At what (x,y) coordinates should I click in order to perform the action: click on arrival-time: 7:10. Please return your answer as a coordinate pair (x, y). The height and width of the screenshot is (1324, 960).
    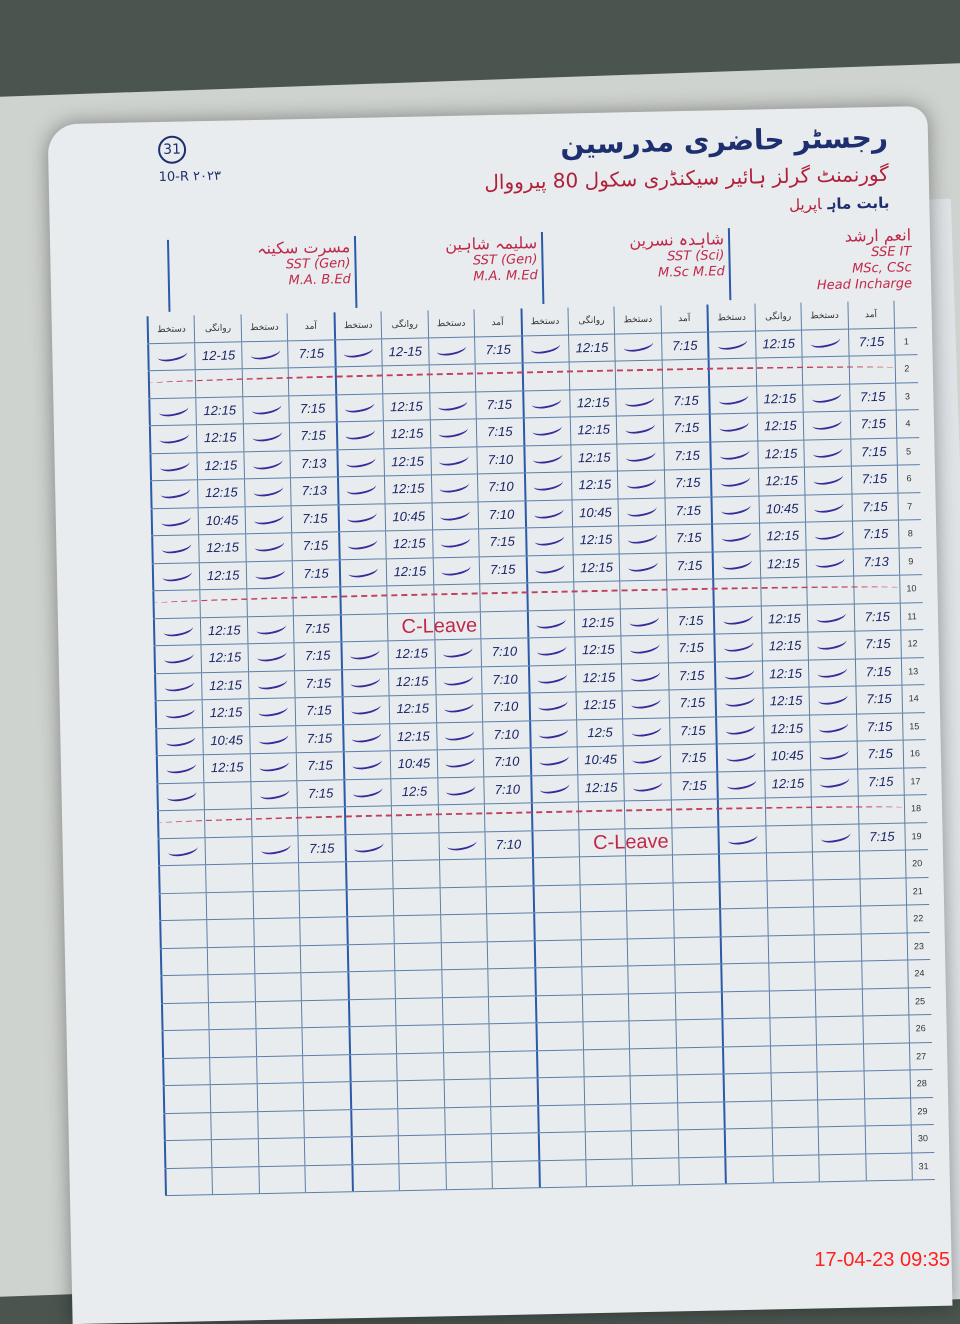
    Looking at the image, I should click on (500, 459).